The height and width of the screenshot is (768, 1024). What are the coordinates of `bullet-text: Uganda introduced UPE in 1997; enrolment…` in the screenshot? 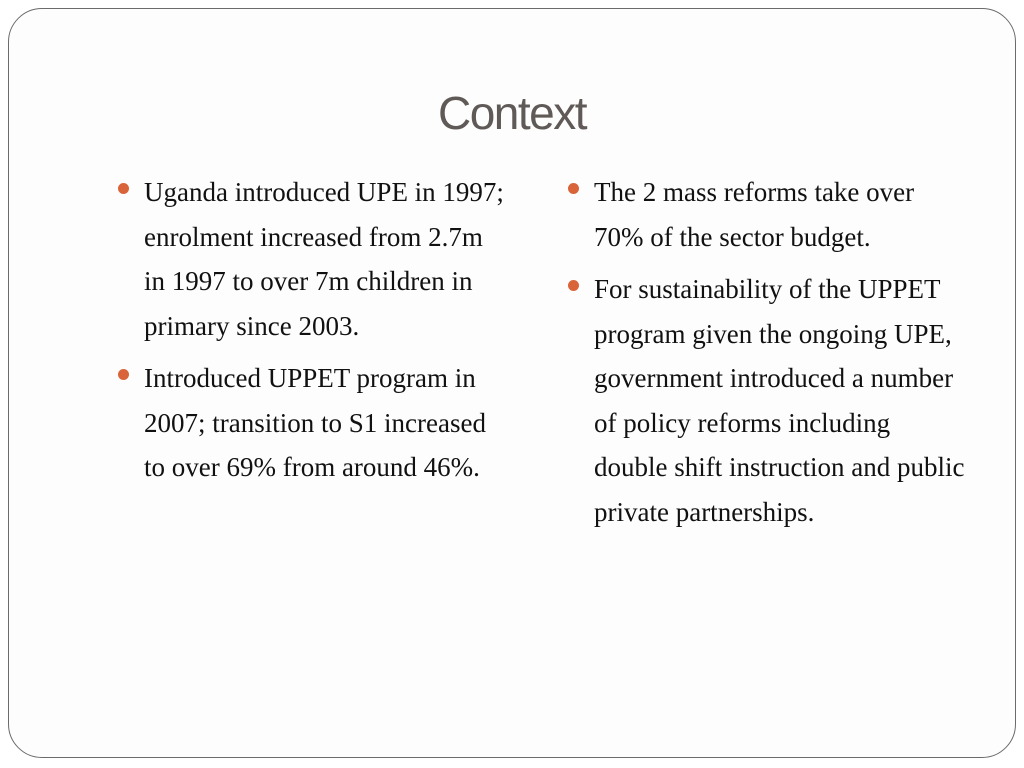 It's located at (324, 259).